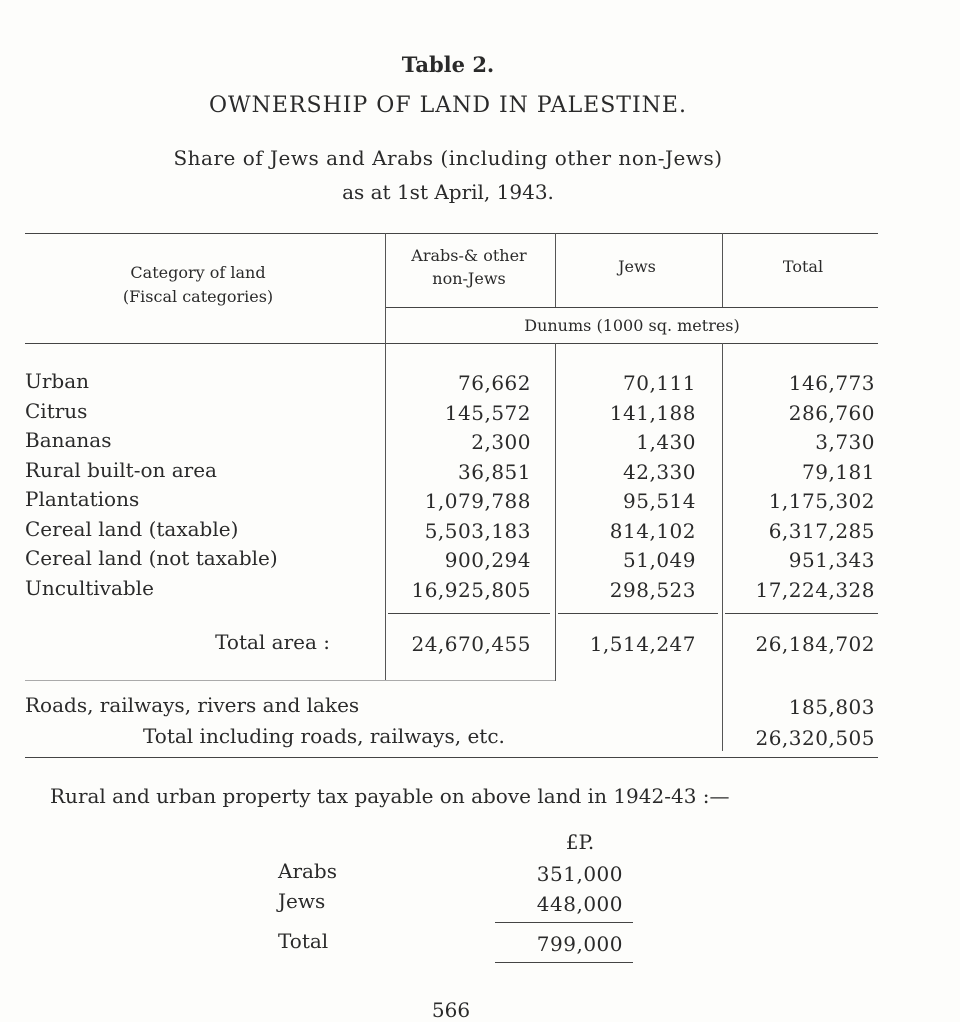 This screenshot has height=1022, width=960. What do you see at coordinates (831, 383) in the screenshot?
I see `row-total-value: 146,773` at bounding box center [831, 383].